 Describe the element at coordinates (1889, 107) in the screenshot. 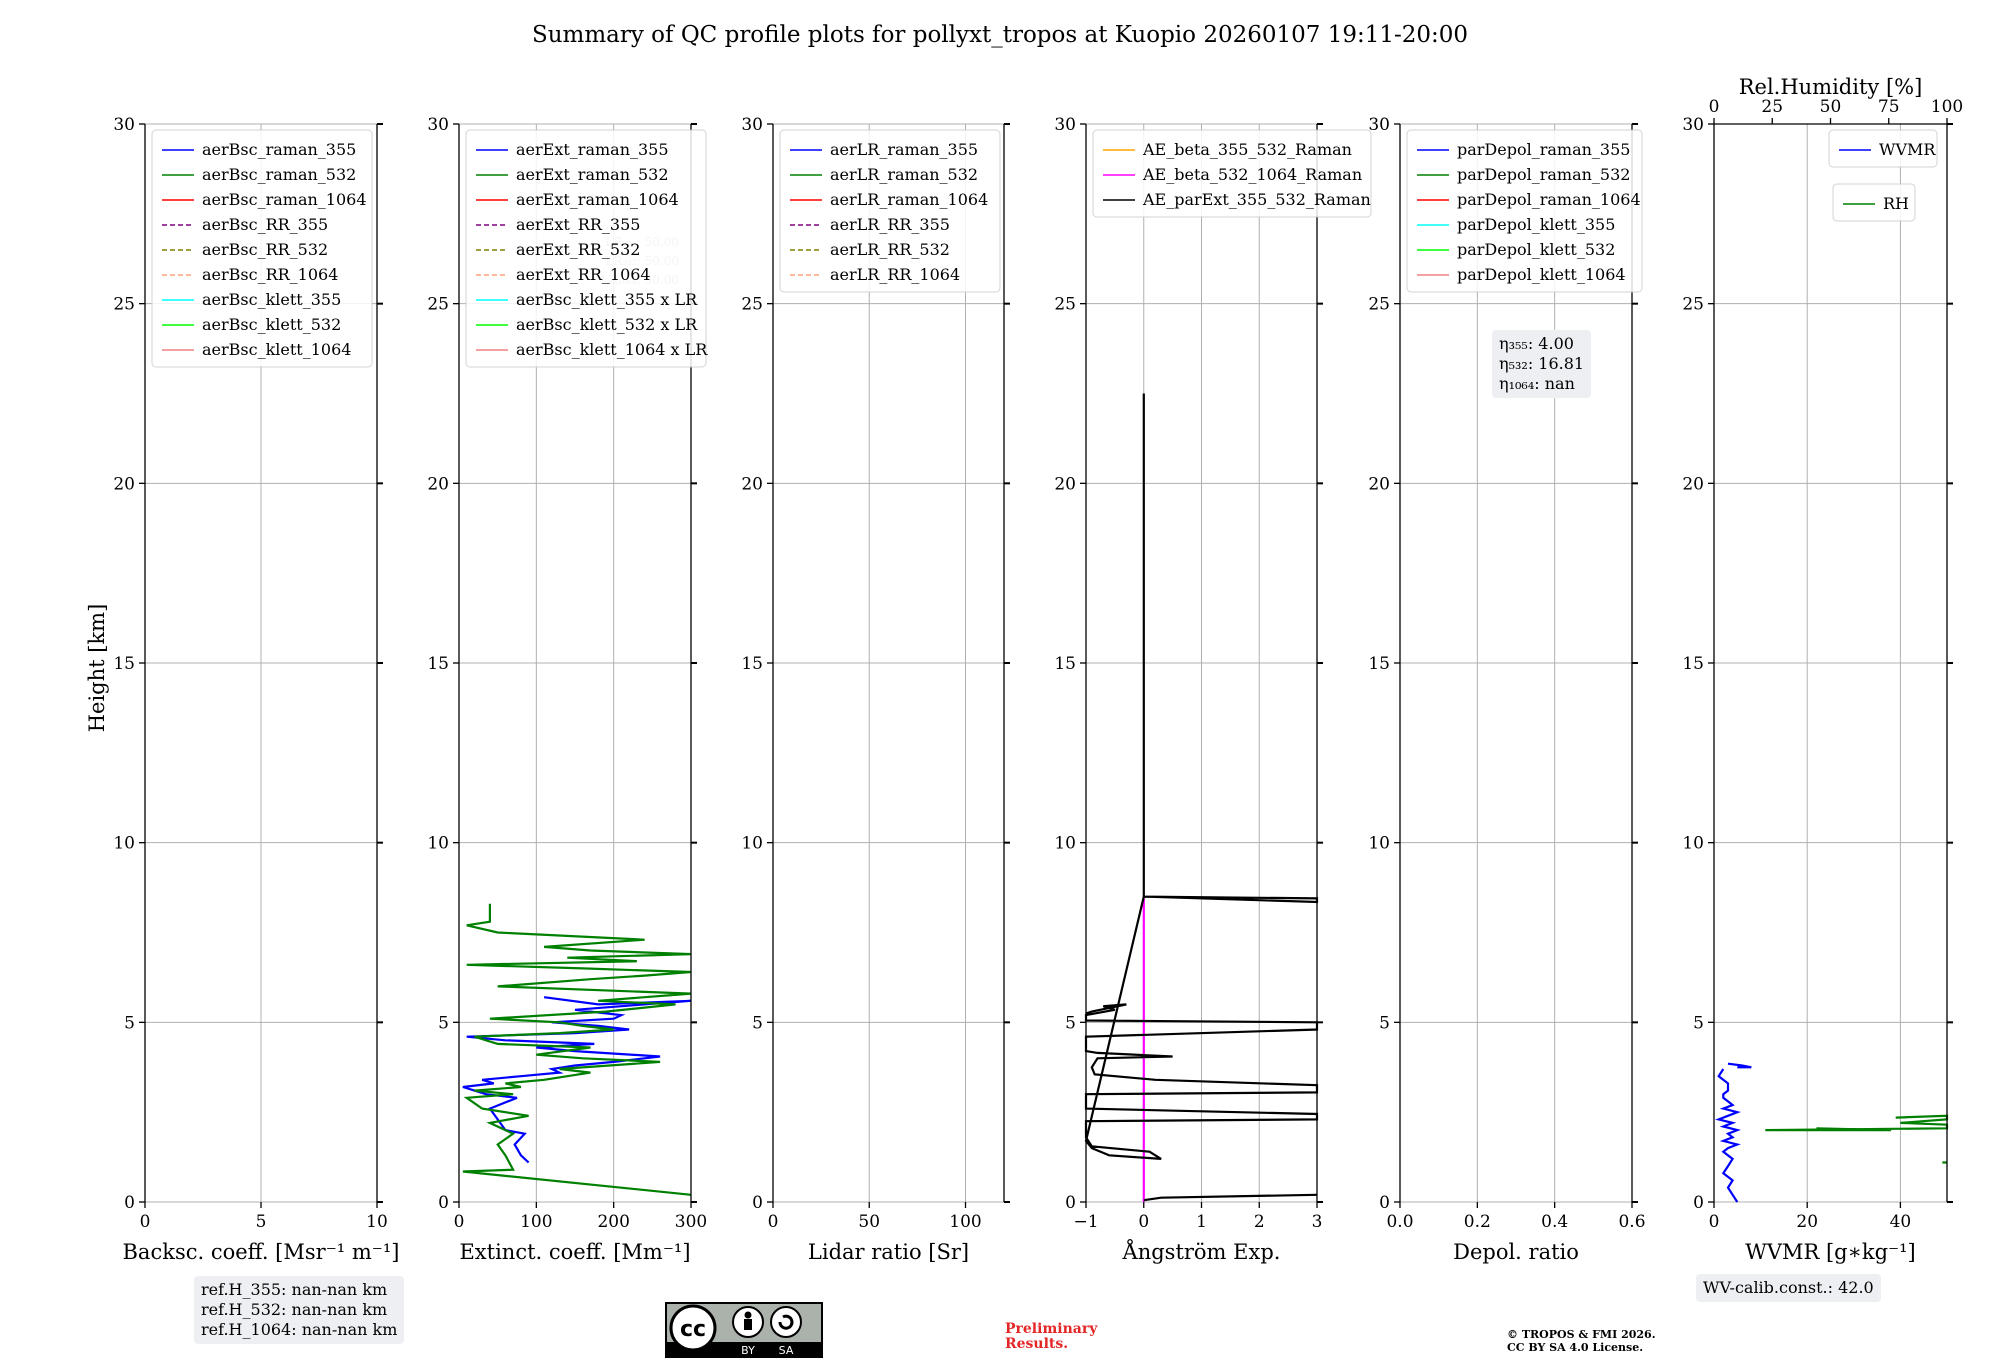

I see `top-x-tick-label: 75` at that location.